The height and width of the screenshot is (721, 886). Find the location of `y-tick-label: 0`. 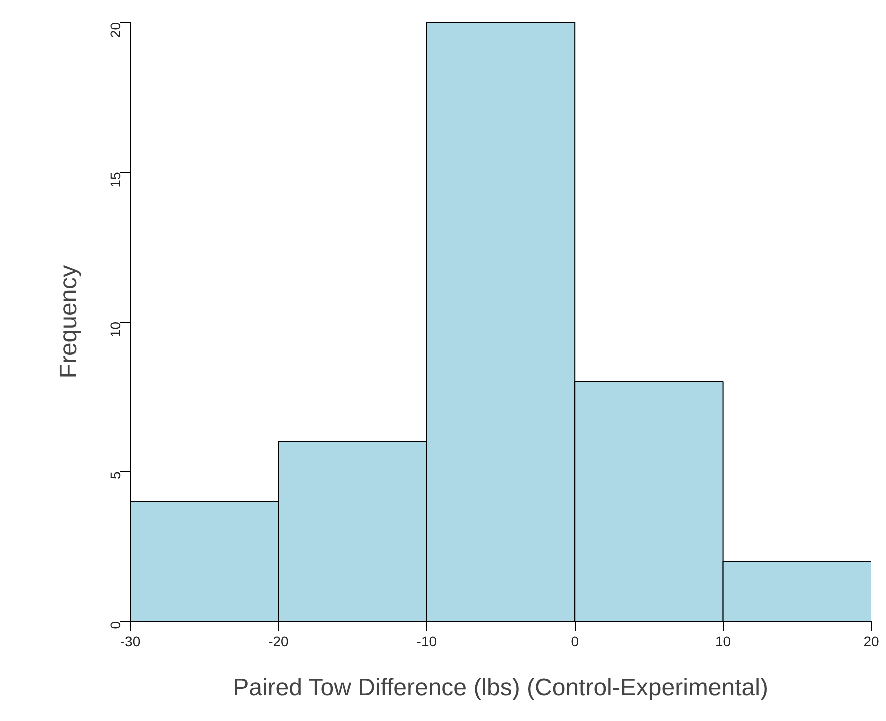

y-tick-label: 0 is located at coordinates (116, 625).